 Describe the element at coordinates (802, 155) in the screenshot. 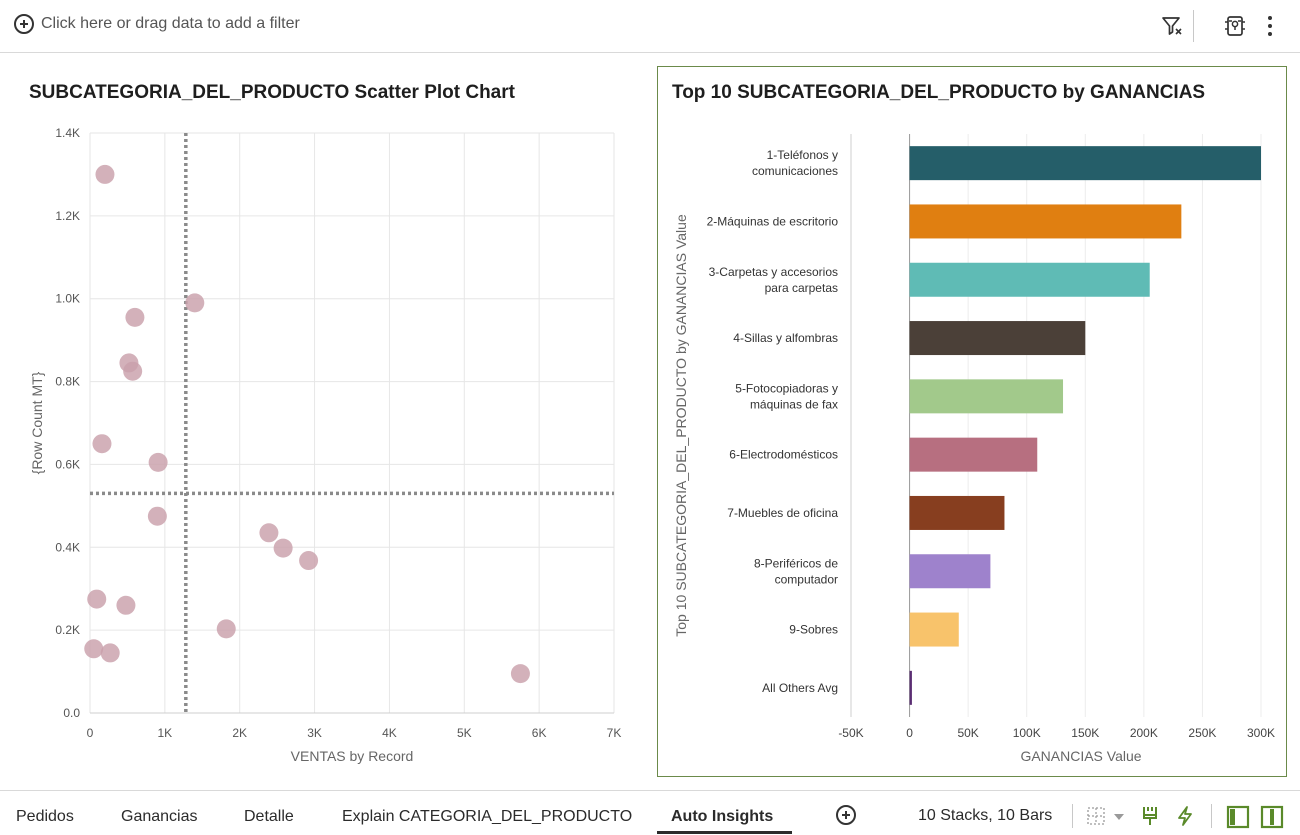

I see `category-label: 1-Teléfonos y` at that location.